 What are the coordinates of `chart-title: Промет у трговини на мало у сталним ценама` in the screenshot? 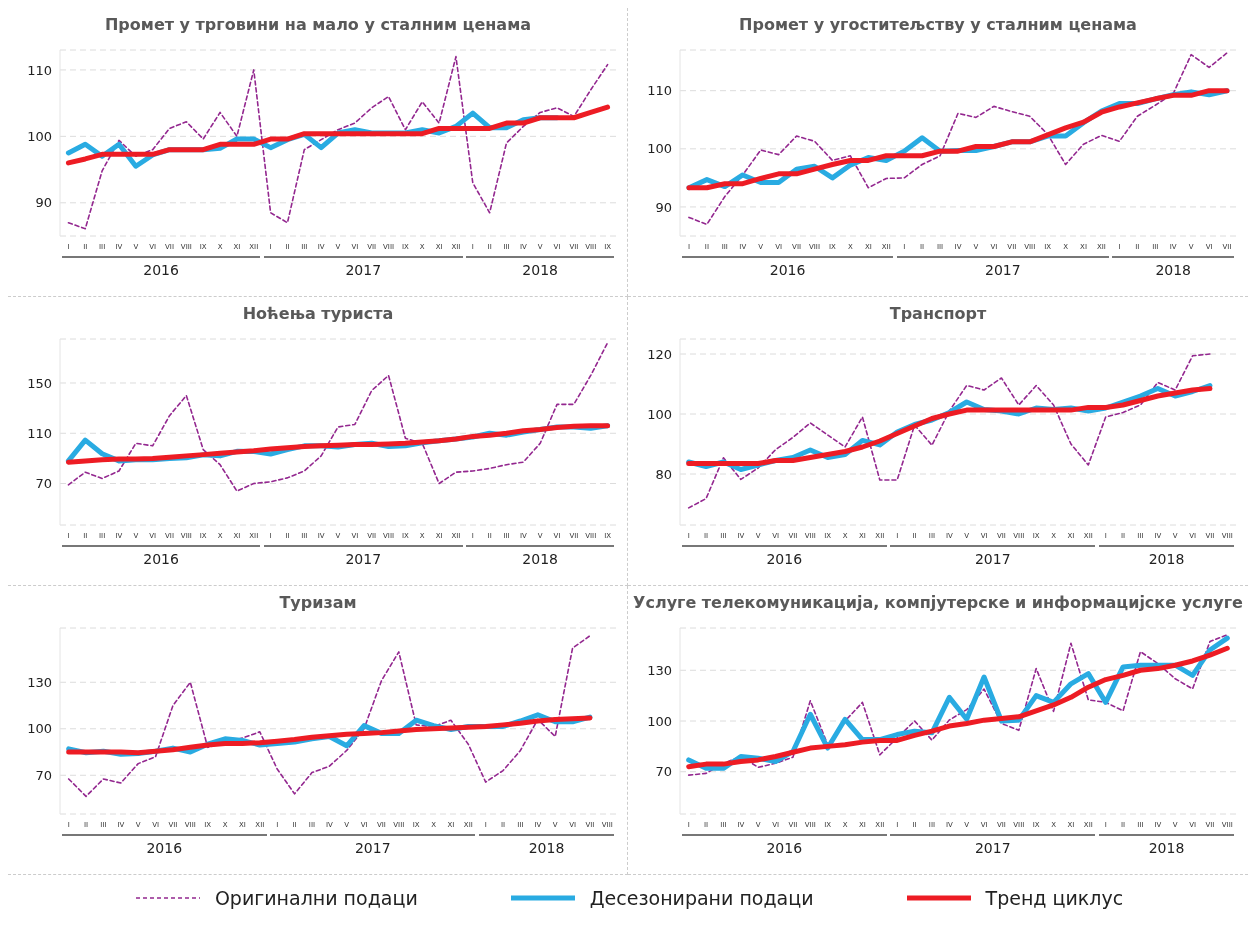 It's located at (318, 25).